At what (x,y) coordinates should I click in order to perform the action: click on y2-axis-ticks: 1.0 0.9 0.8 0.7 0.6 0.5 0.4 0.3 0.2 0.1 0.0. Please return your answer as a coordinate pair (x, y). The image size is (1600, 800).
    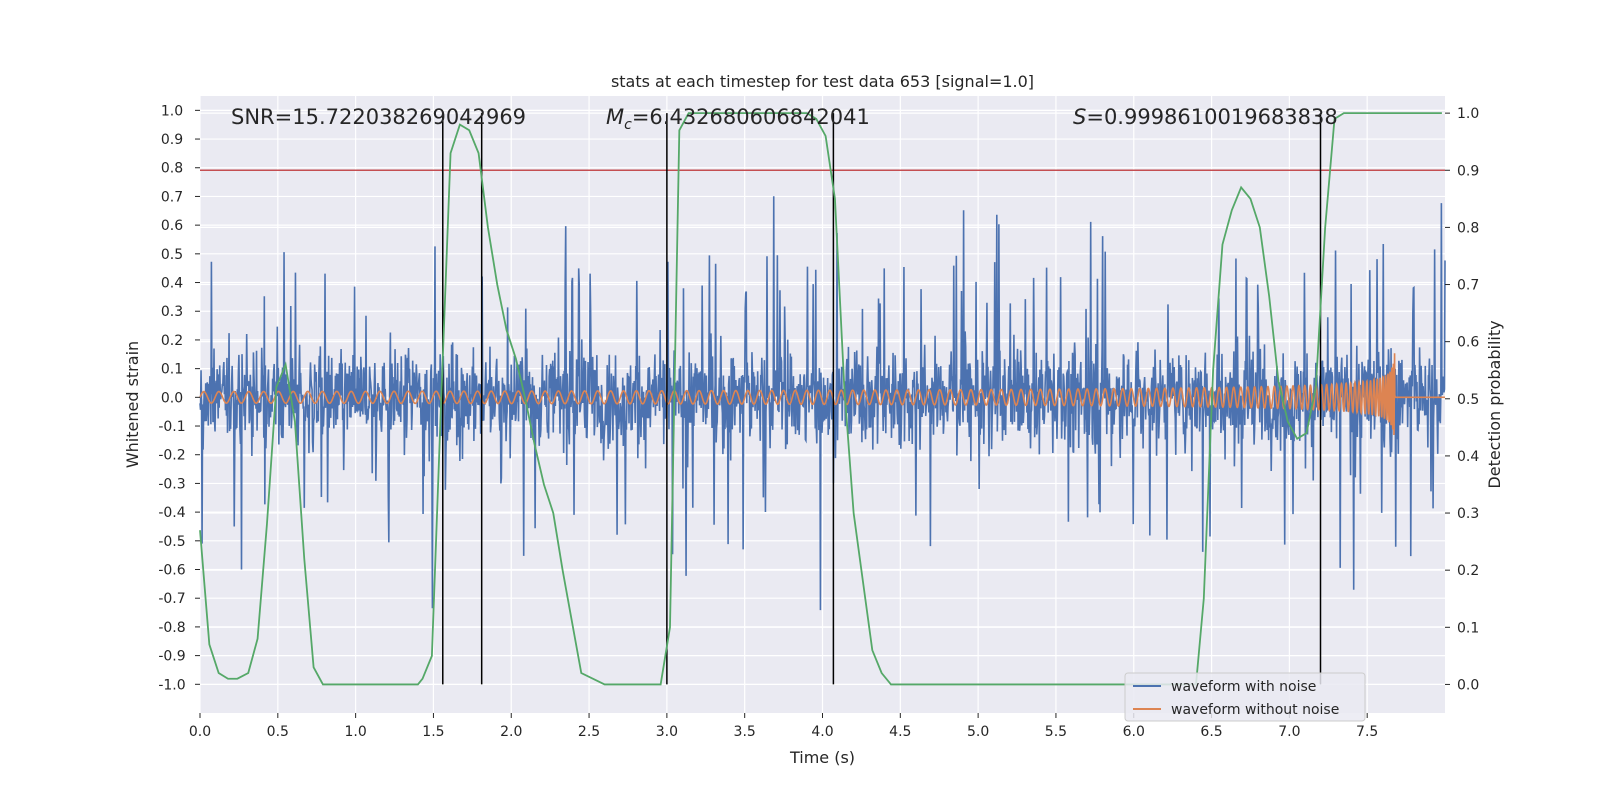
    Looking at the image, I should click on (1462, 399).